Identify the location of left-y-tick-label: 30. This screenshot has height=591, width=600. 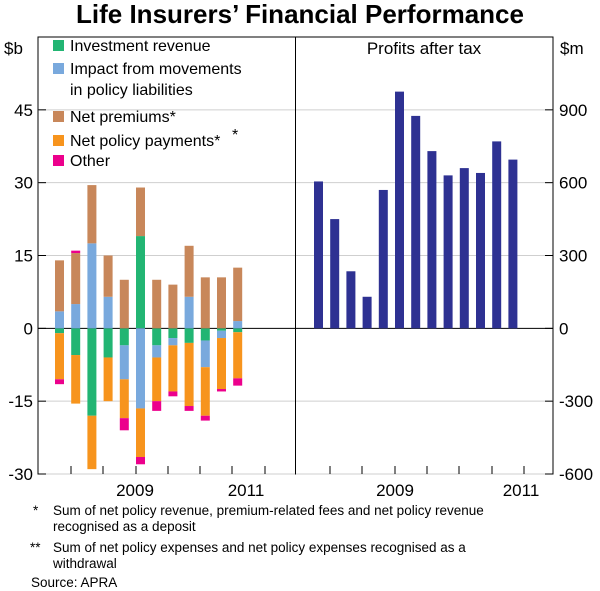
(23, 183).